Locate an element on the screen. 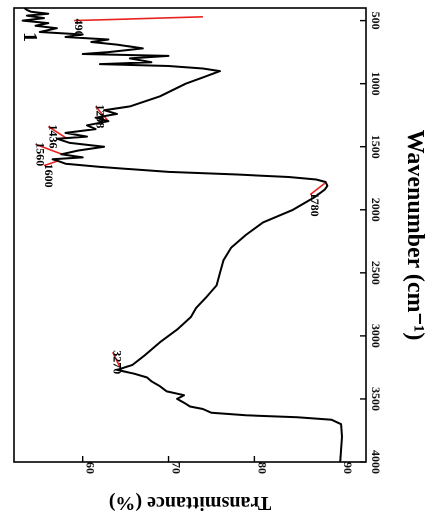  y-tick-label: 2000 is located at coordinates (376, 210).